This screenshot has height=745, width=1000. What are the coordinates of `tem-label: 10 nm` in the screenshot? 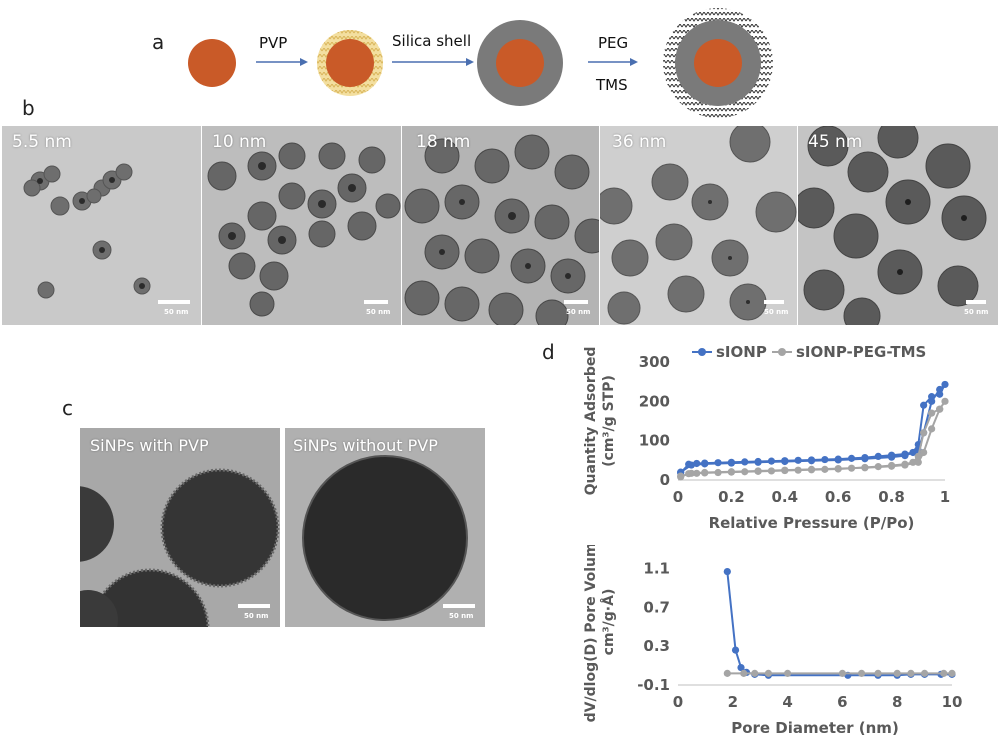 It's located at (239, 142).